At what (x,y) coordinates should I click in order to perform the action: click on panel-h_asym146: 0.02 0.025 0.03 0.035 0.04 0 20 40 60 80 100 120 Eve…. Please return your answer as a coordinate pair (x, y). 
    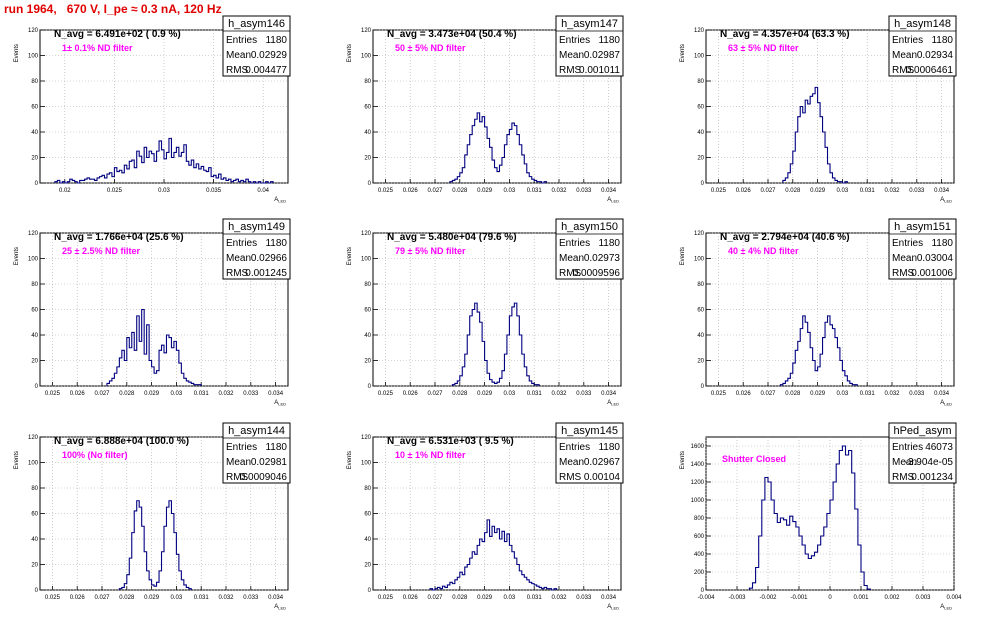
    Looking at the image, I should click on (152, 109).